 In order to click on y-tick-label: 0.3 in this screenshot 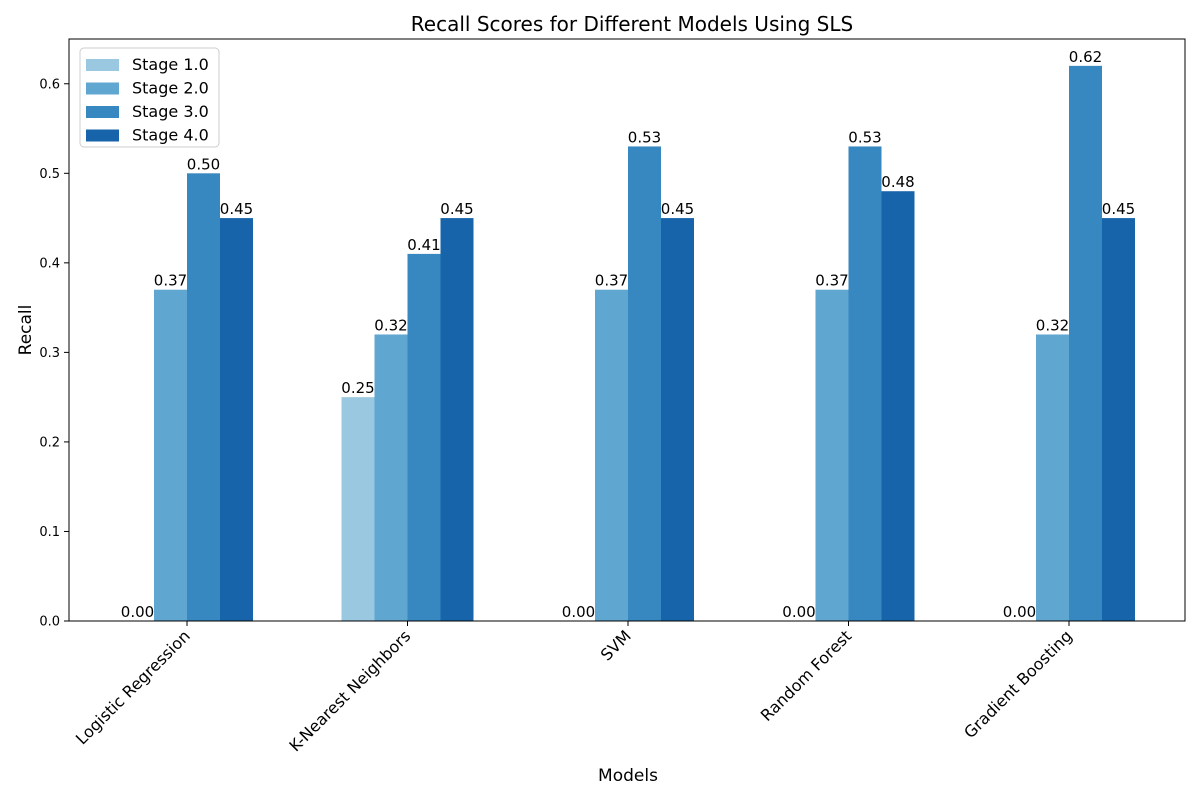, I will do `click(49, 353)`.